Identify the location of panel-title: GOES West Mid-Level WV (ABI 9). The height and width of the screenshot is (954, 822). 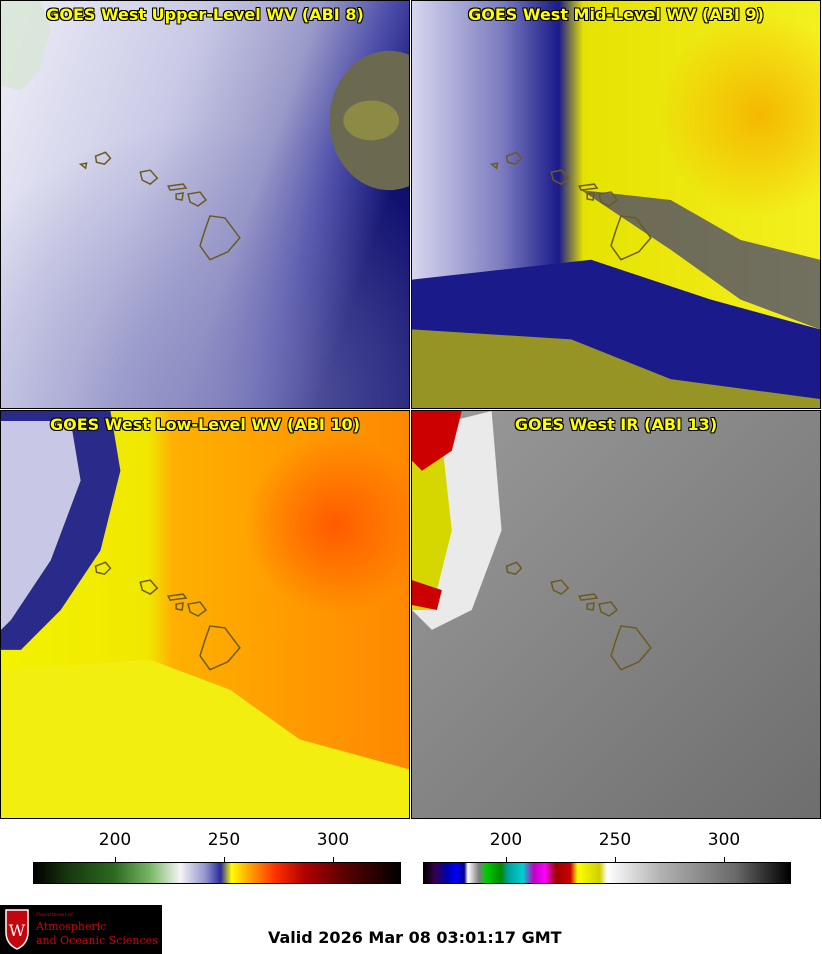
(616, 14).